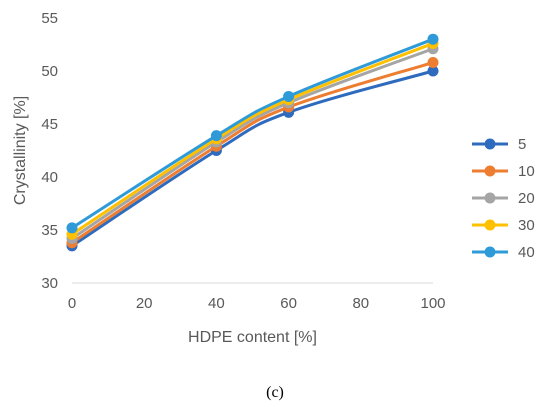 This screenshot has height=407, width=550. What do you see at coordinates (49, 230) in the screenshot?
I see `y-tick-label: 35` at bounding box center [49, 230].